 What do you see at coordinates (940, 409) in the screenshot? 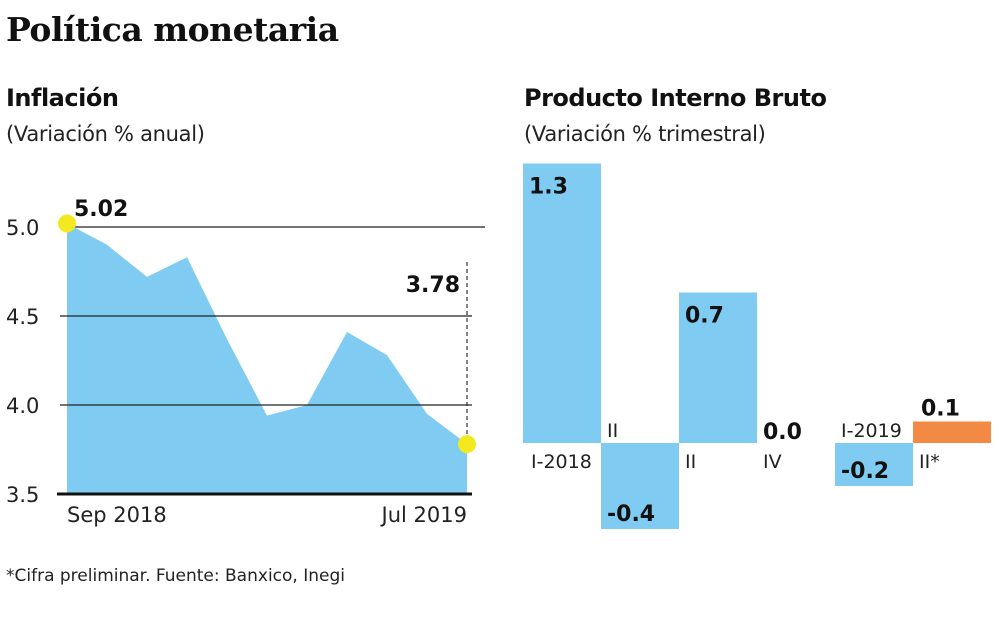
I see `bar-value-label: 0.1` at bounding box center [940, 409].